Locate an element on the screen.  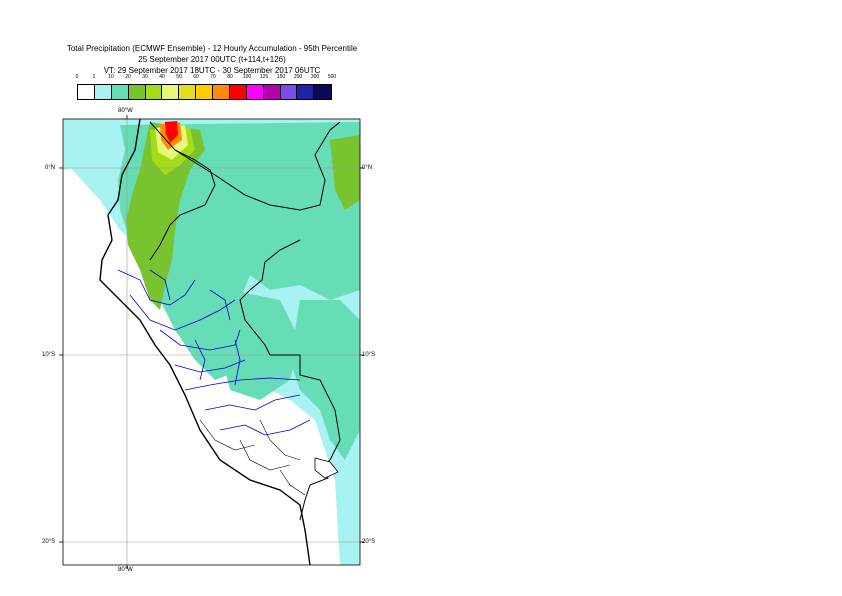
legend-threshold-label: 80 is located at coordinates (230, 77).